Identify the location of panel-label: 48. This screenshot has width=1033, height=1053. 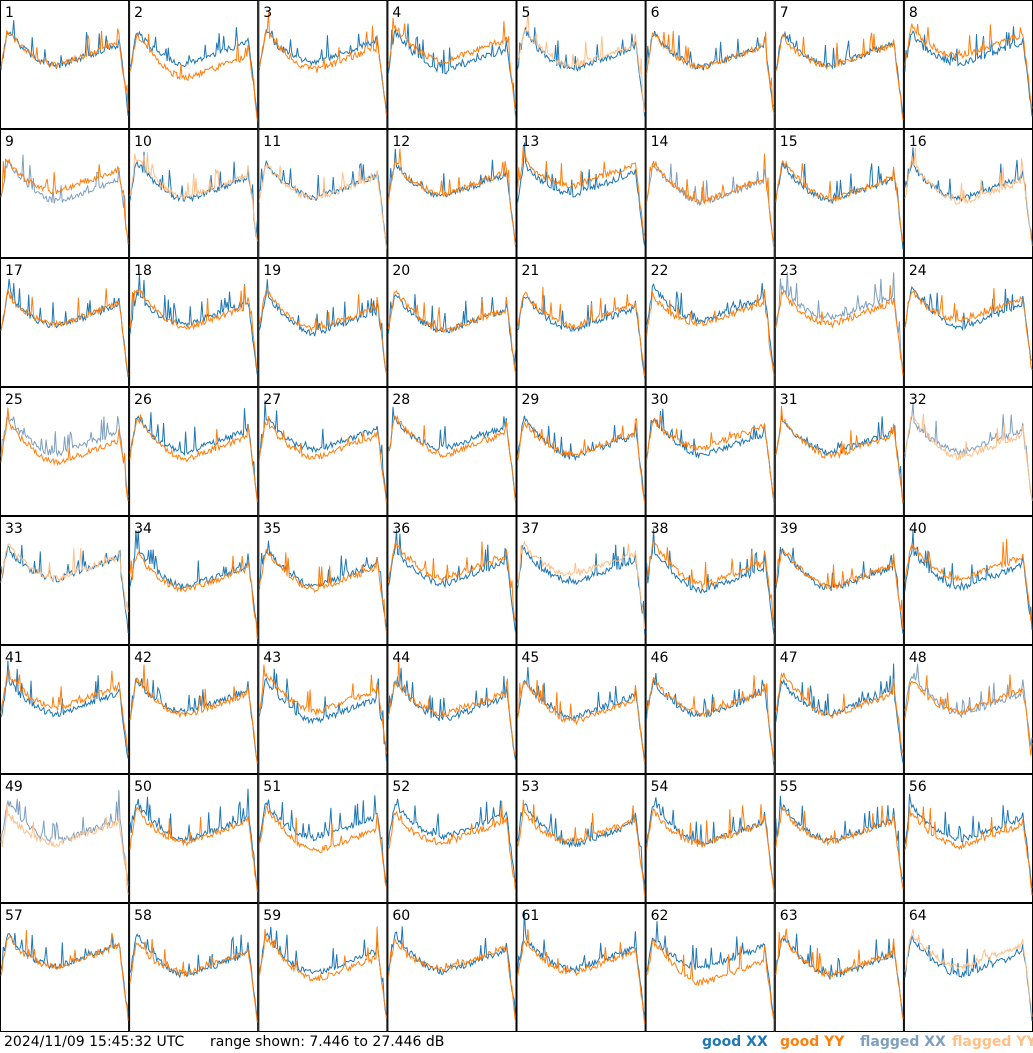
(918, 658).